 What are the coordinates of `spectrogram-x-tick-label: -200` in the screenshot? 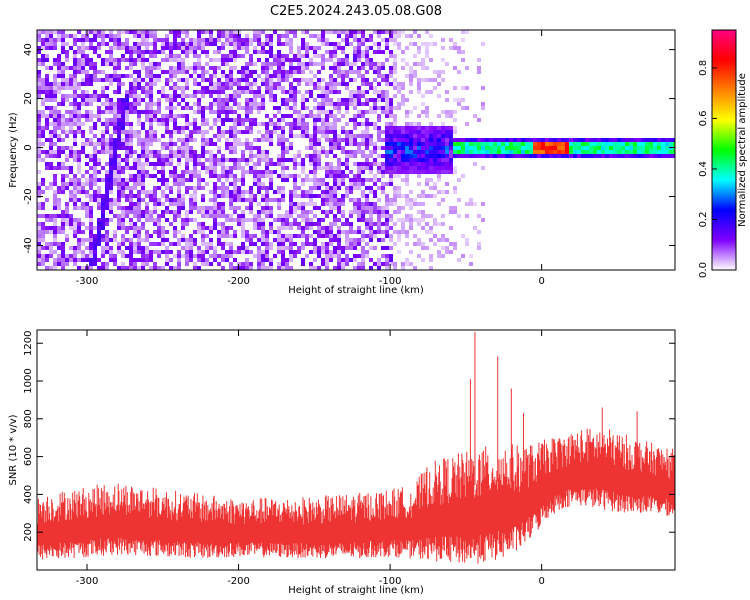 It's located at (238, 281).